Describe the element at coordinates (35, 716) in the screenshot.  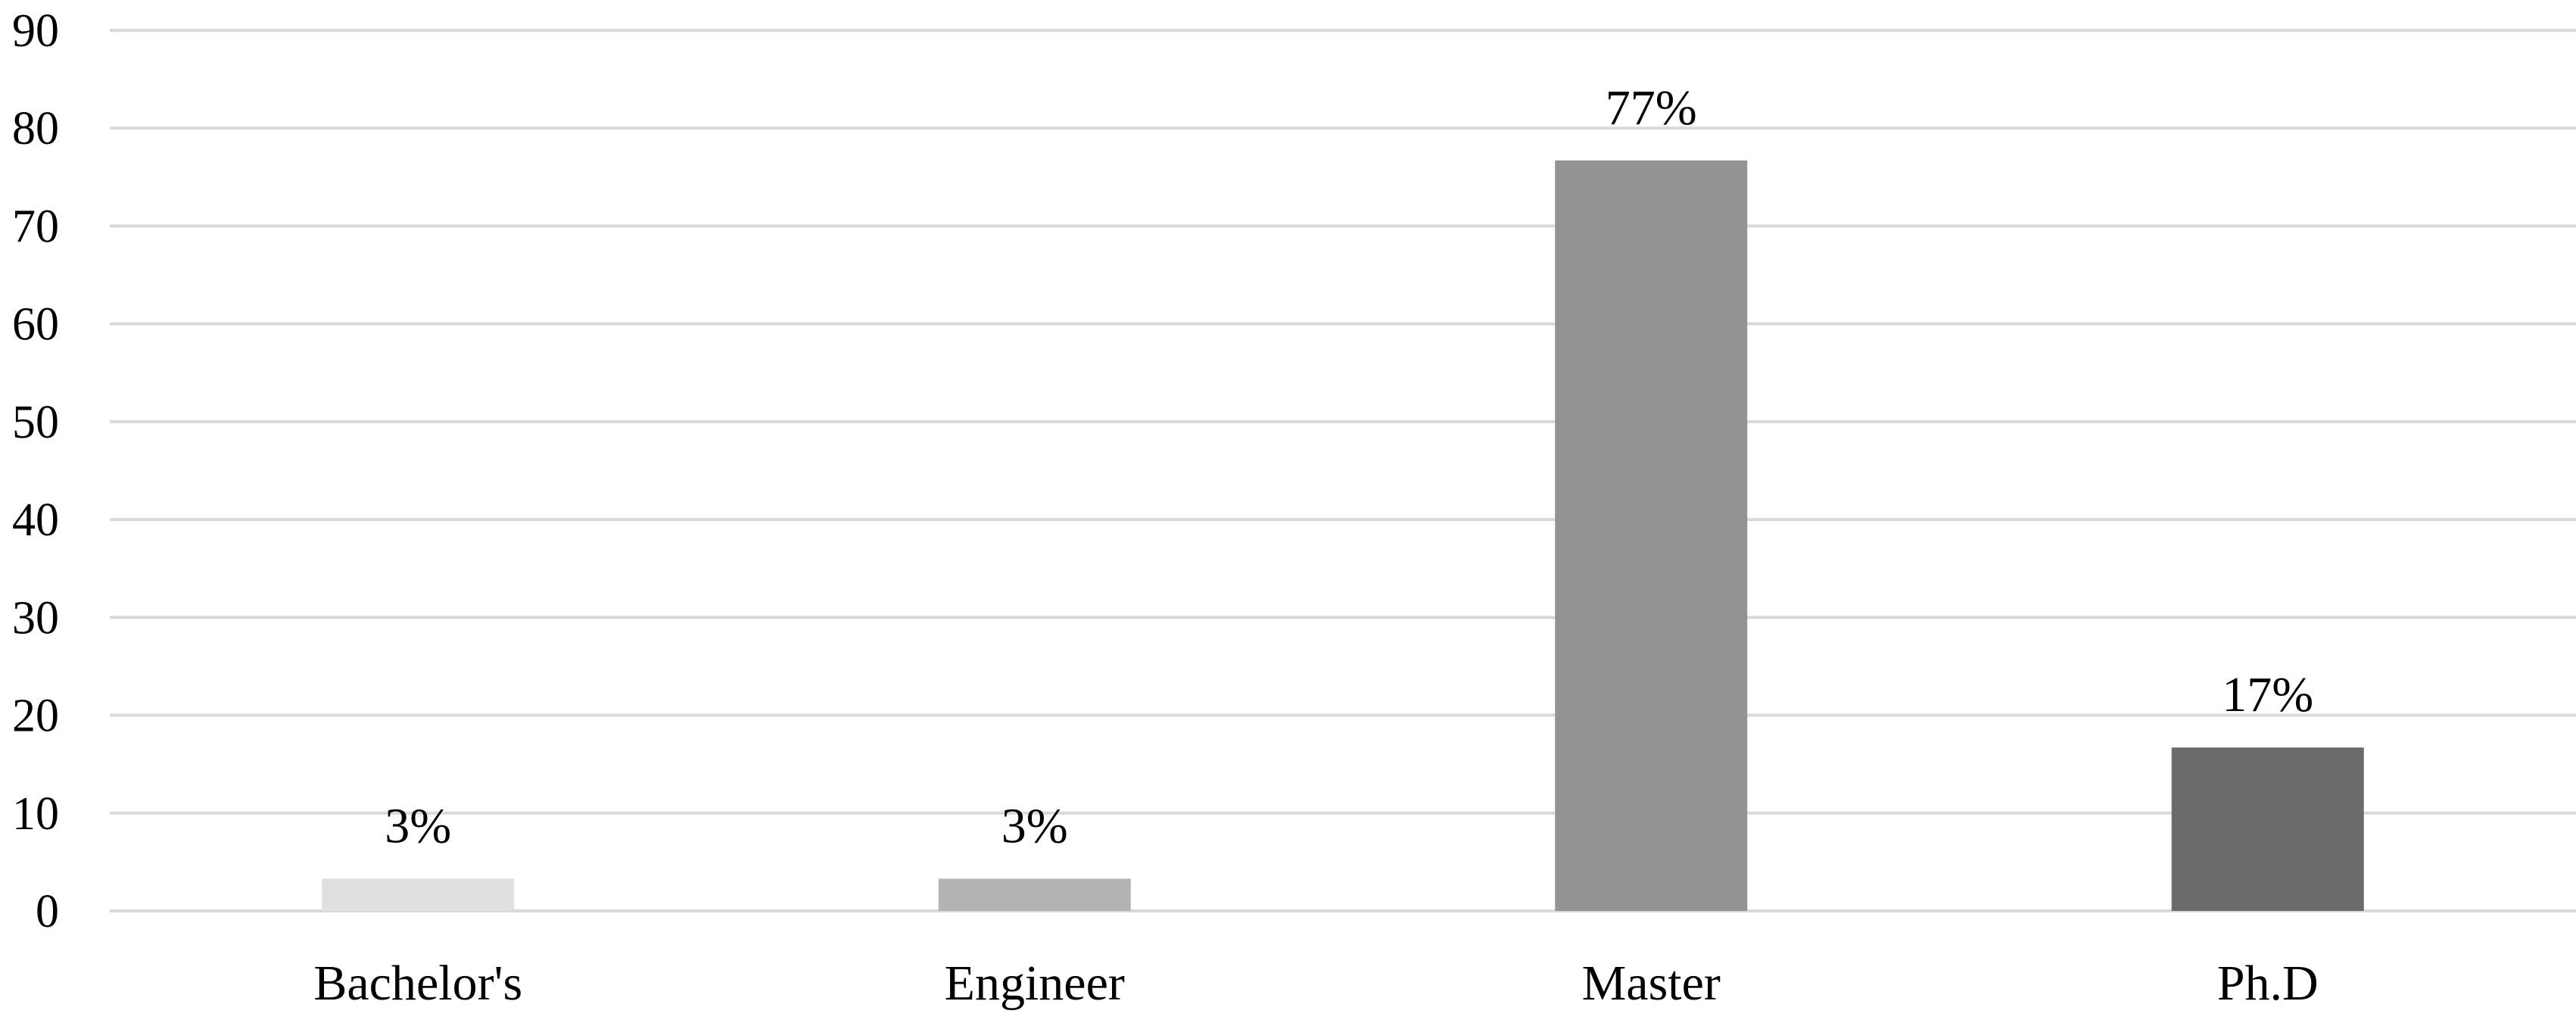
I see `y-tick-label-20: 20` at that location.